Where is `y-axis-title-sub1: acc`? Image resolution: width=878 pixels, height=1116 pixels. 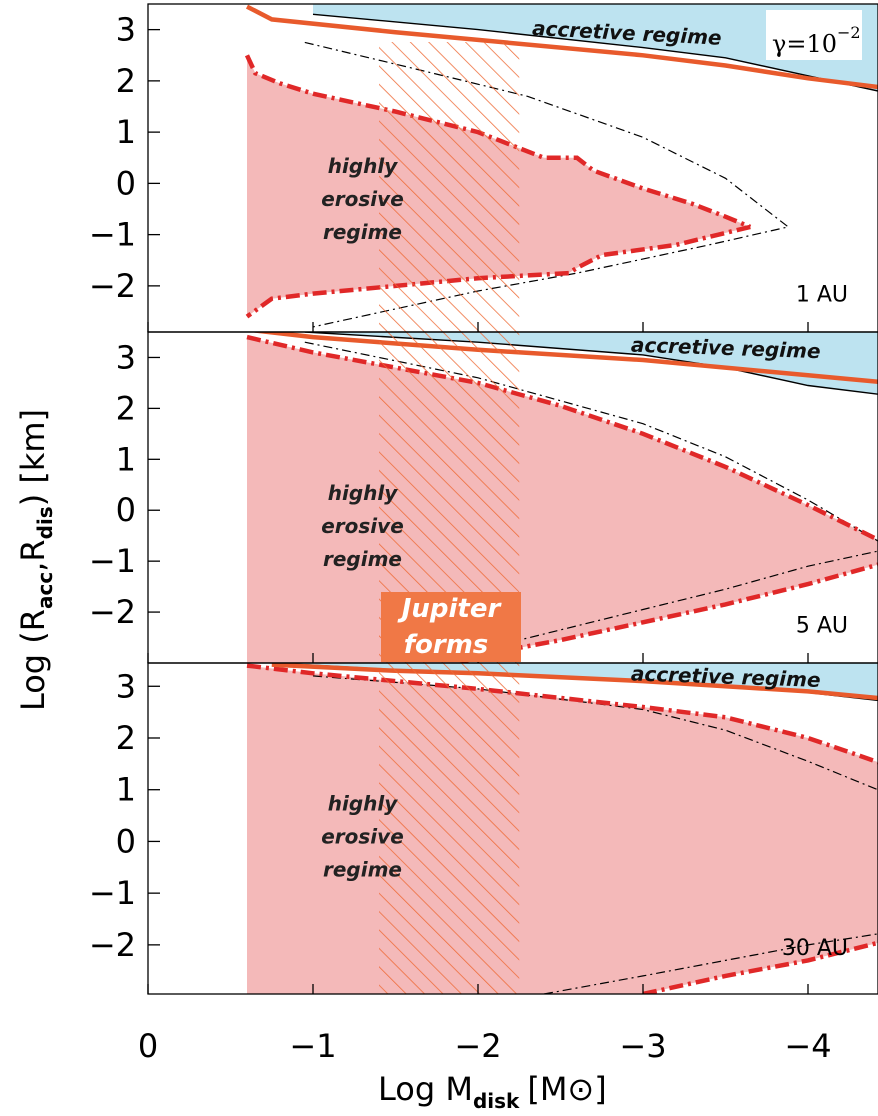 y-axis-title-sub1: acc is located at coordinates (45, 590).